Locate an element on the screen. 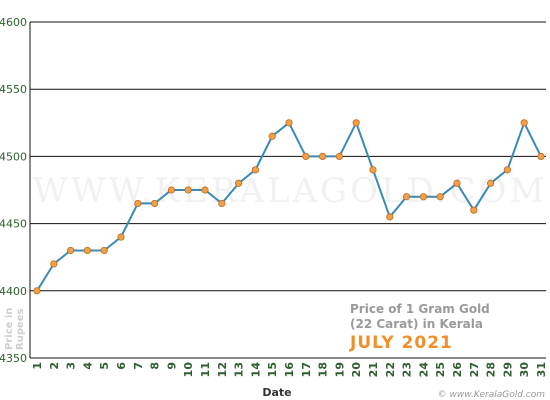 This screenshot has height=400, width=550. x-tick-label: 4 is located at coordinates (87, 366).